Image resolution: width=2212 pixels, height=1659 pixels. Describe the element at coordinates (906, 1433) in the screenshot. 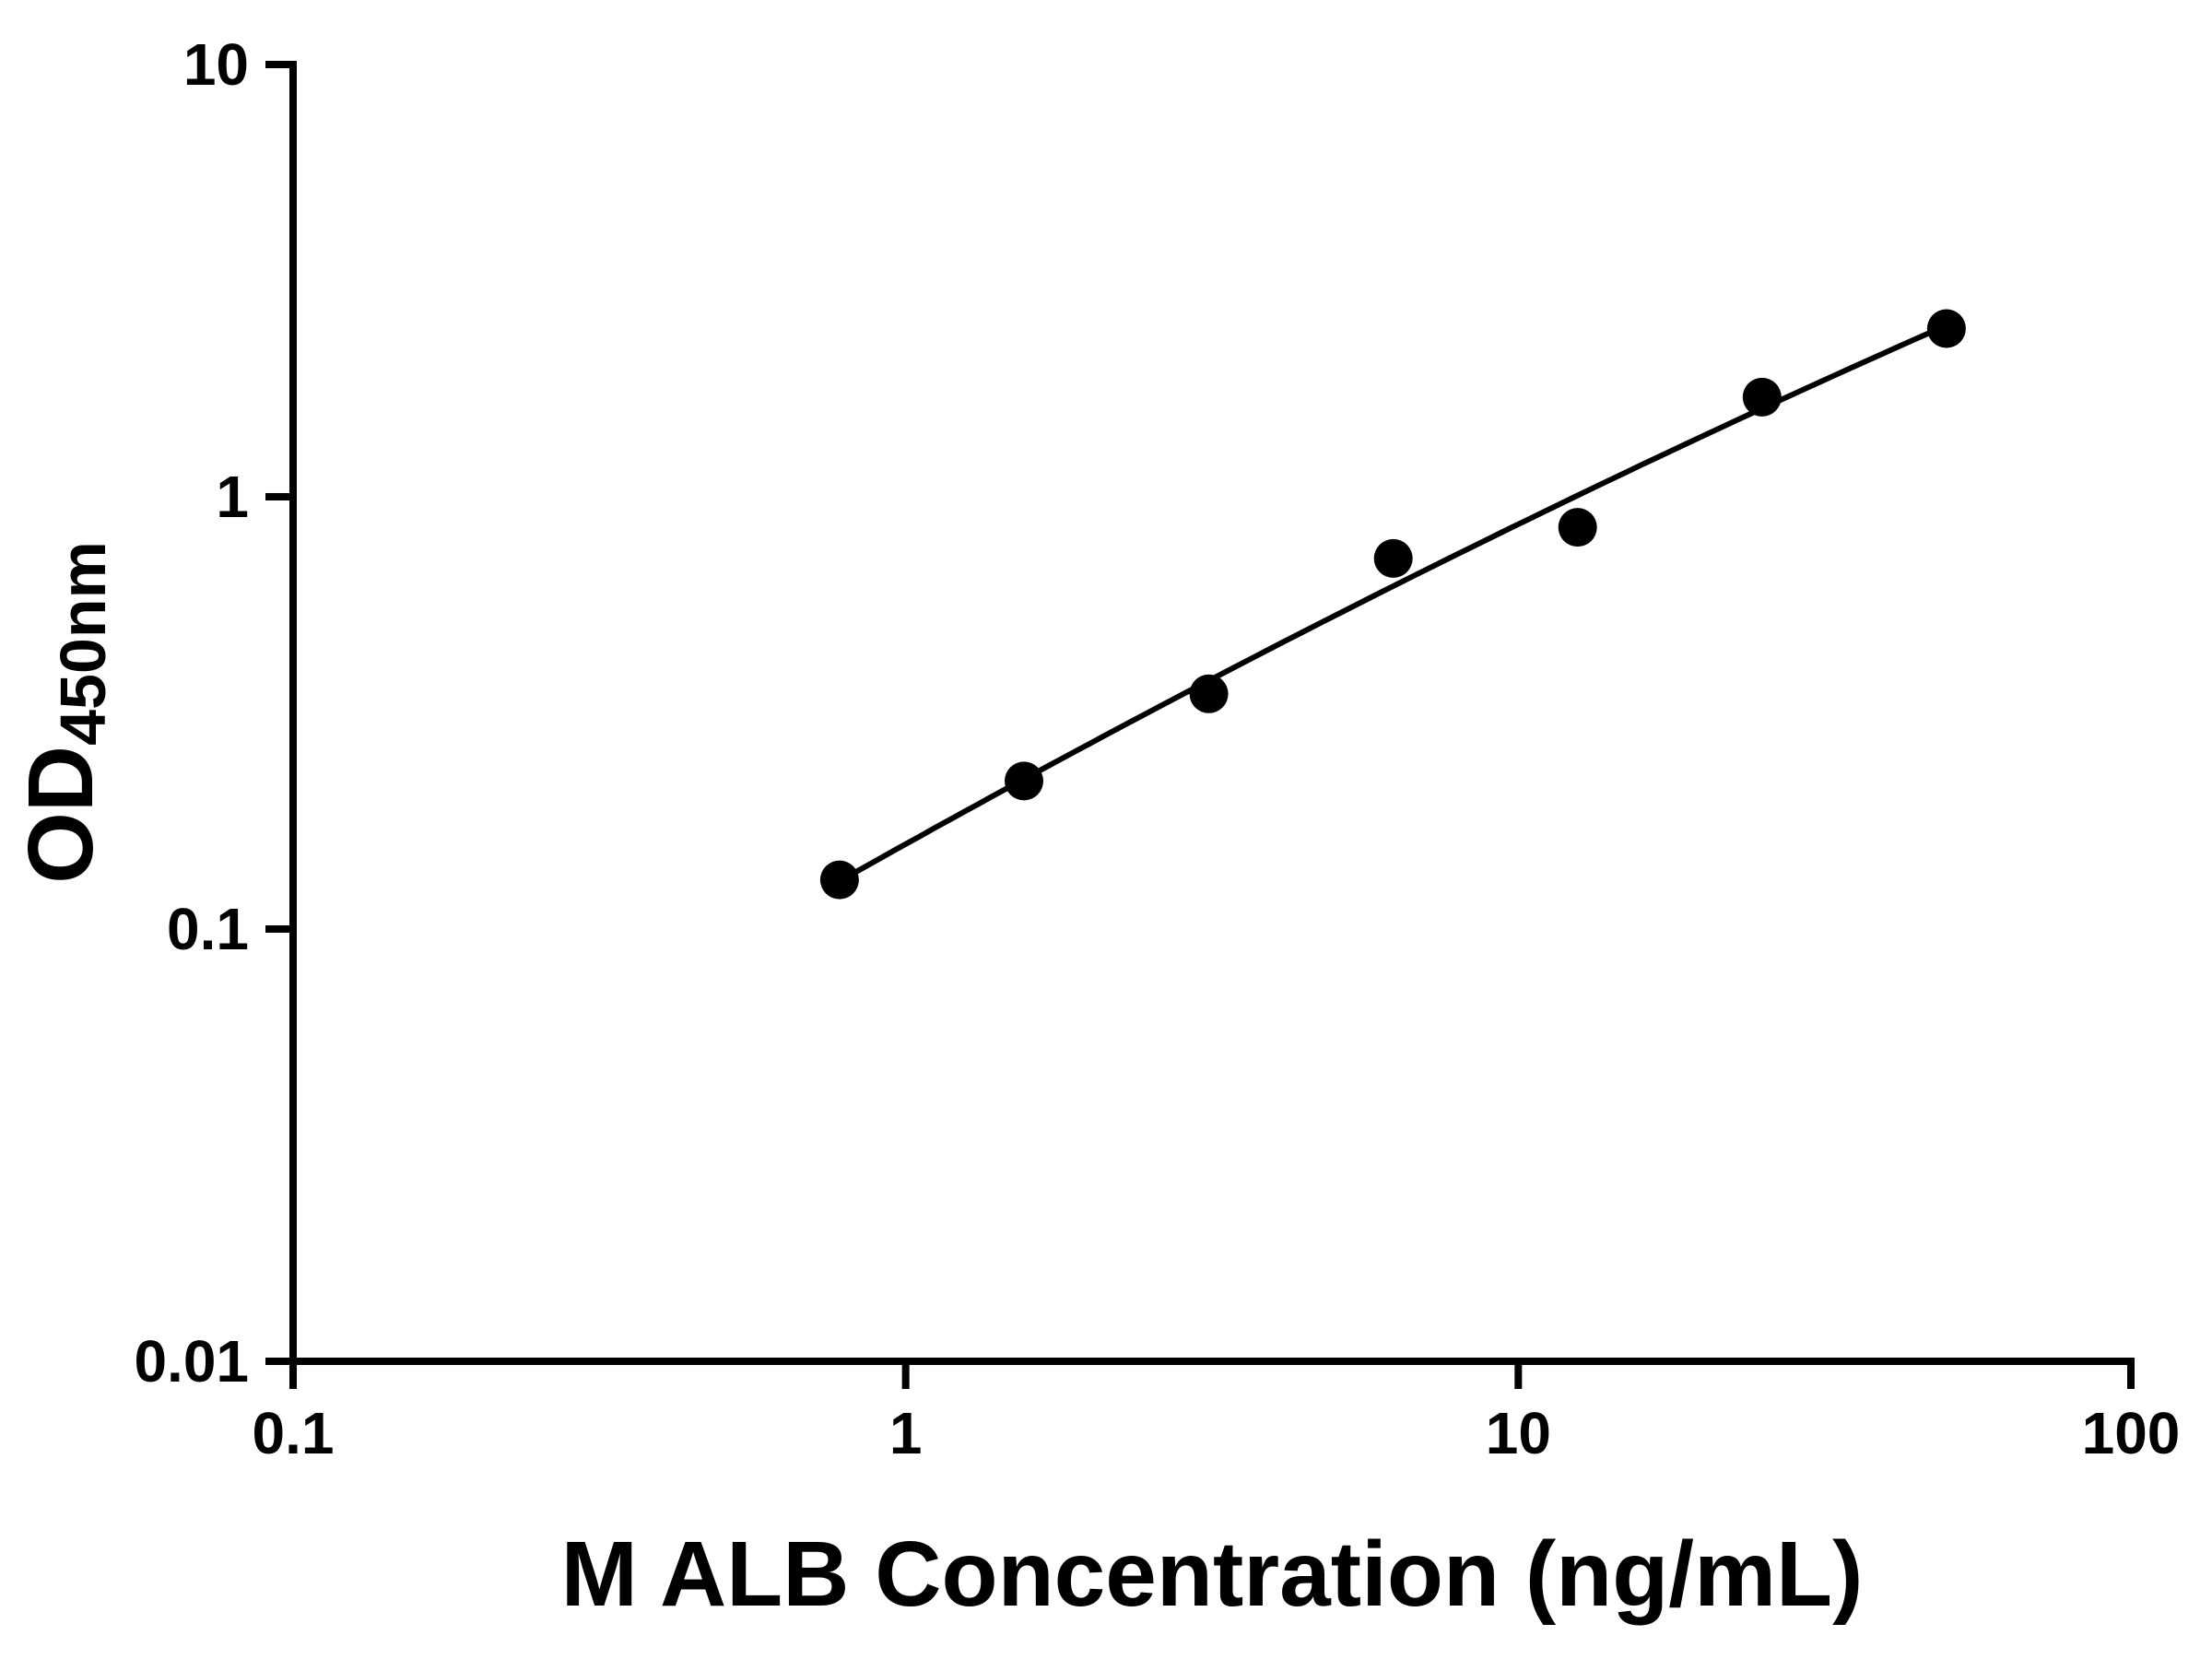

I see `x-tick-label: 1` at that location.